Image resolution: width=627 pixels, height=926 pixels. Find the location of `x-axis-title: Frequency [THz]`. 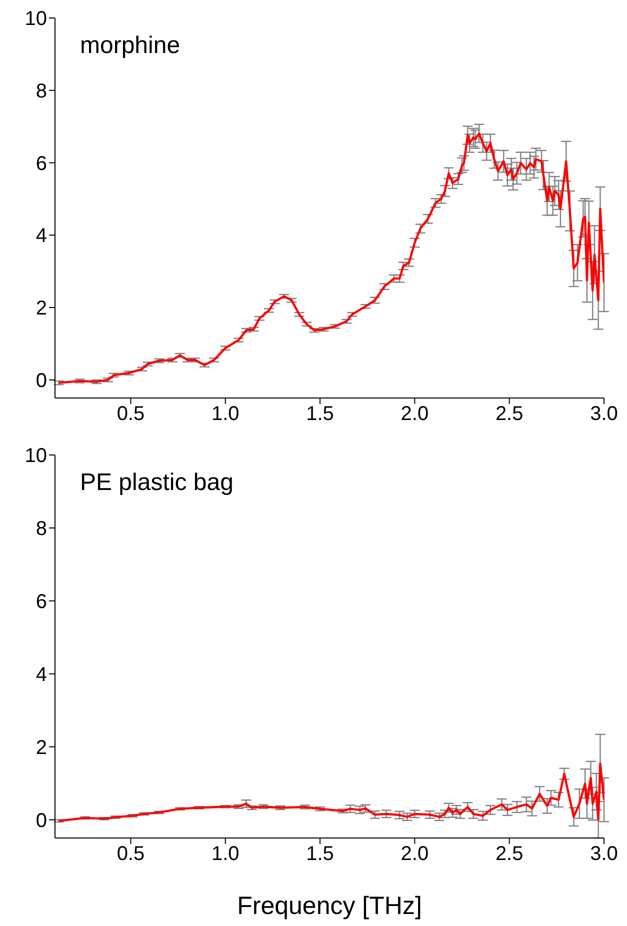

x-axis-title: Frequency [THz] is located at coordinates (329, 906).